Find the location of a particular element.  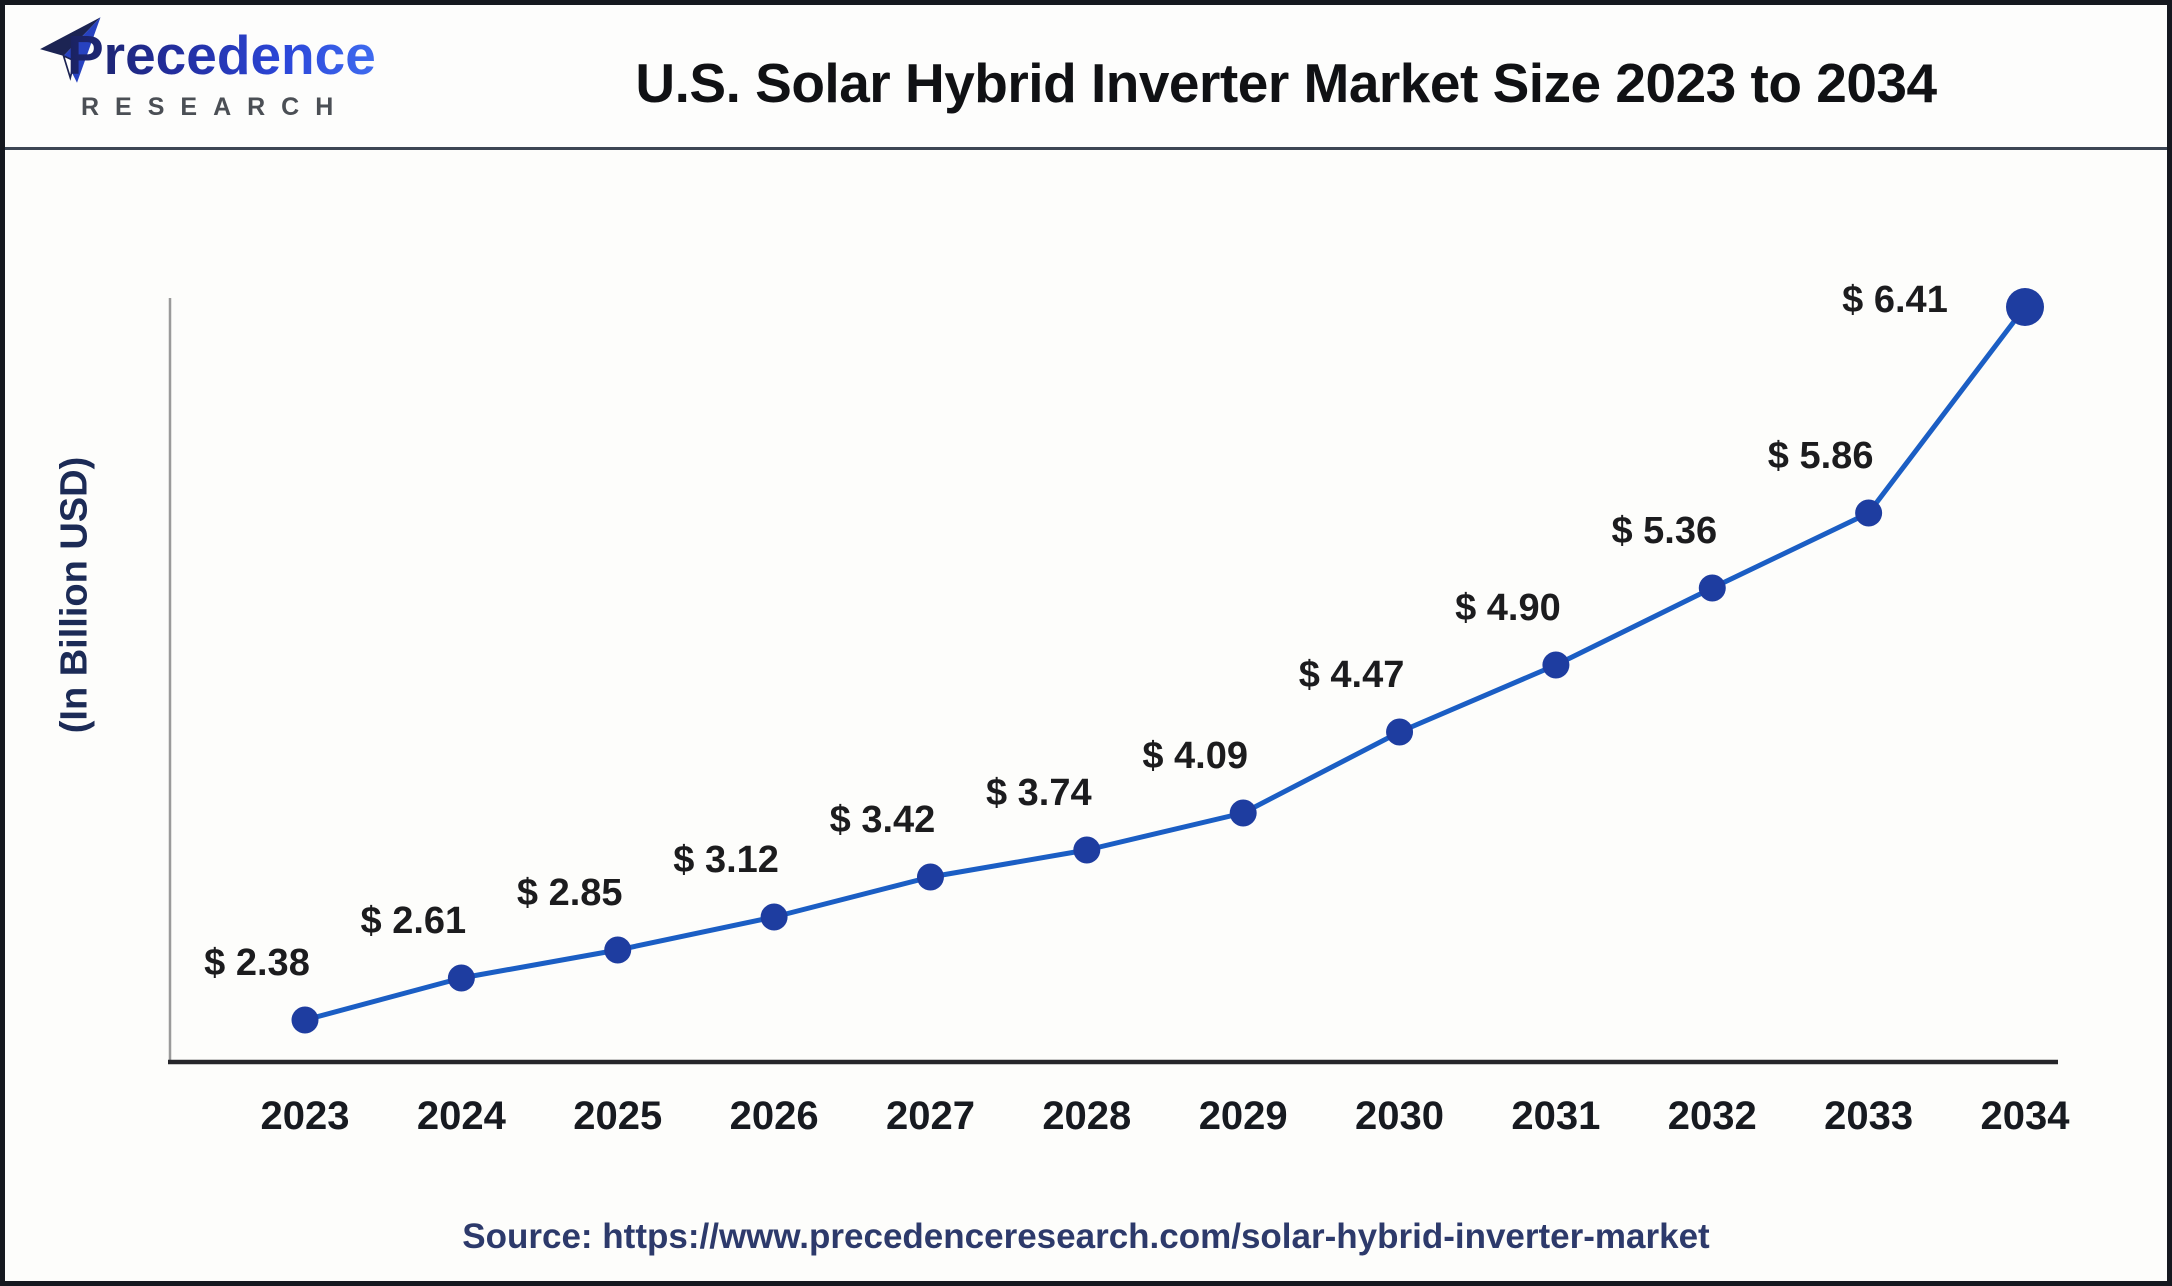

x-axis-tick-label: 2025 is located at coordinates (617, 1116).